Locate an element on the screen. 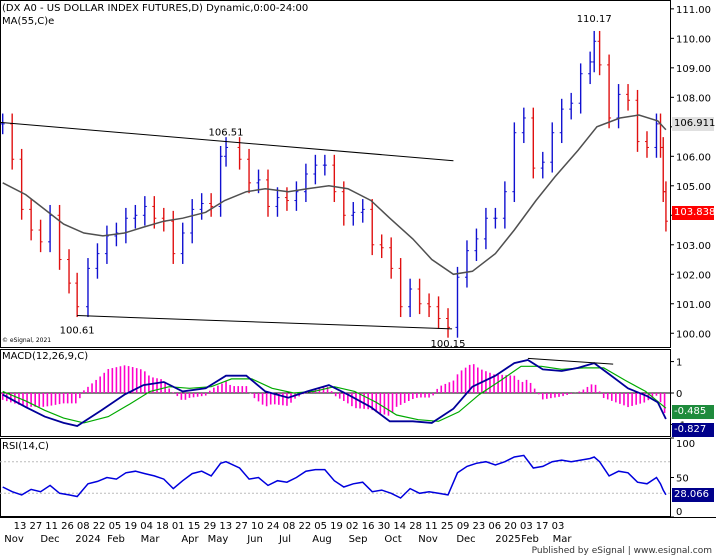  x-day-label: 15 is located at coordinates (194, 526).